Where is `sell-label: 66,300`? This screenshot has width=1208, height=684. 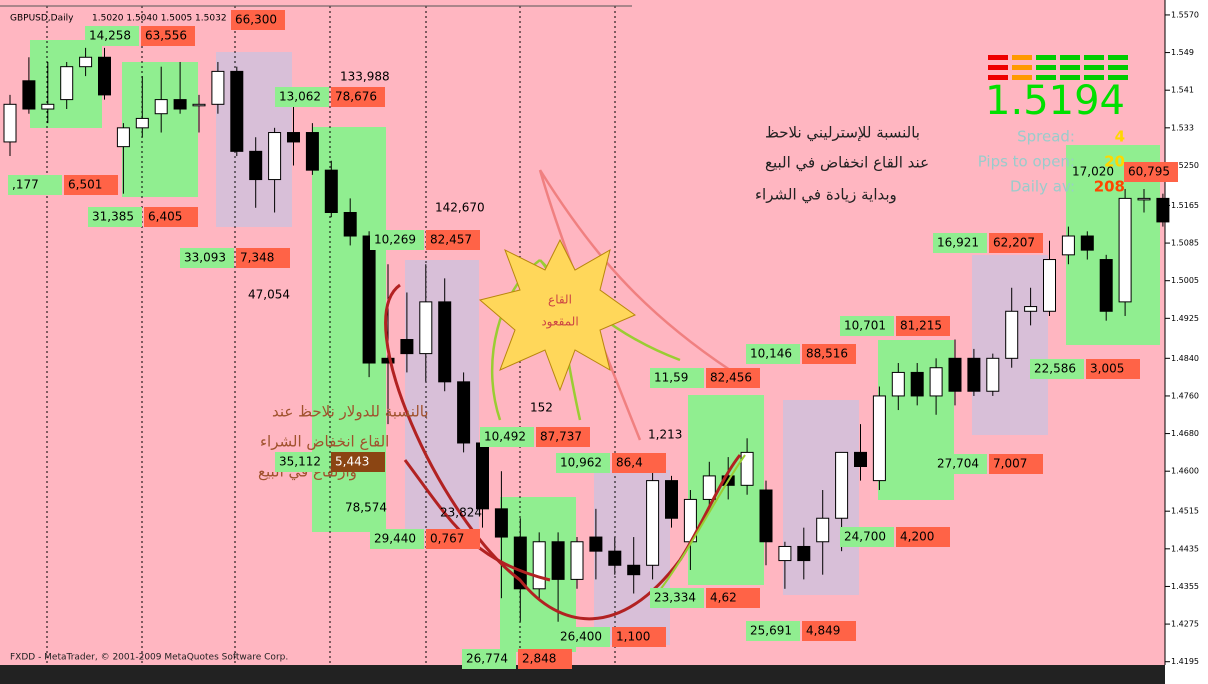 sell-label: 66,300 is located at coordinates (256, 20).